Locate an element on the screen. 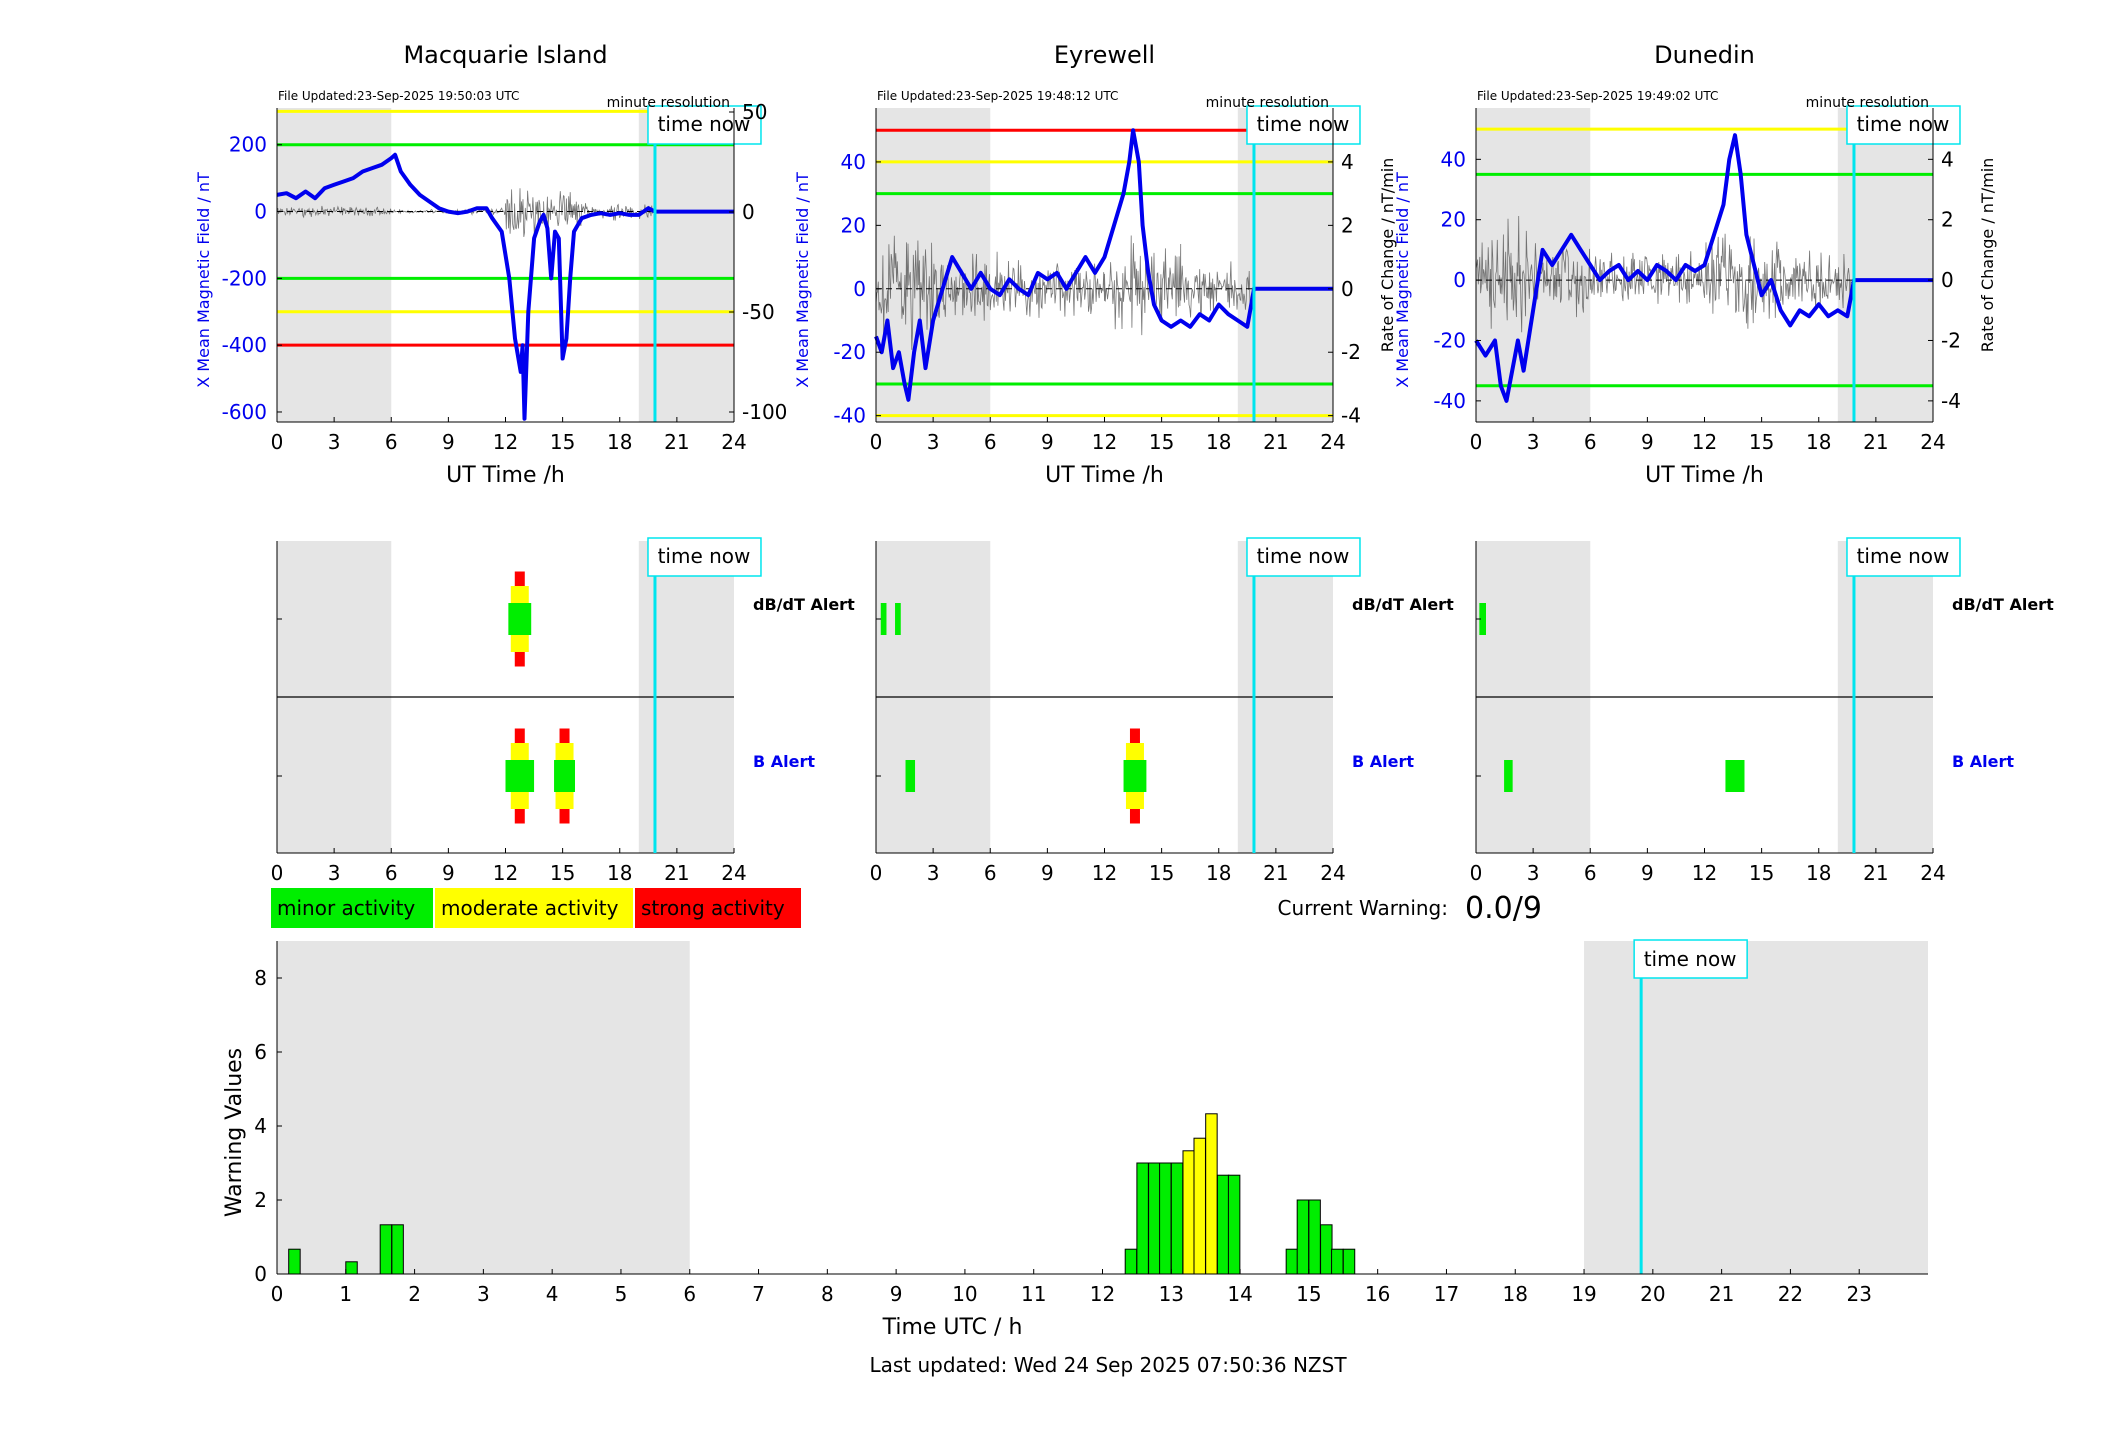 Image resolution: width=2117 pixels, height=1437 pixels. y-tick-label: 8 is located at coordinates (260, 978).